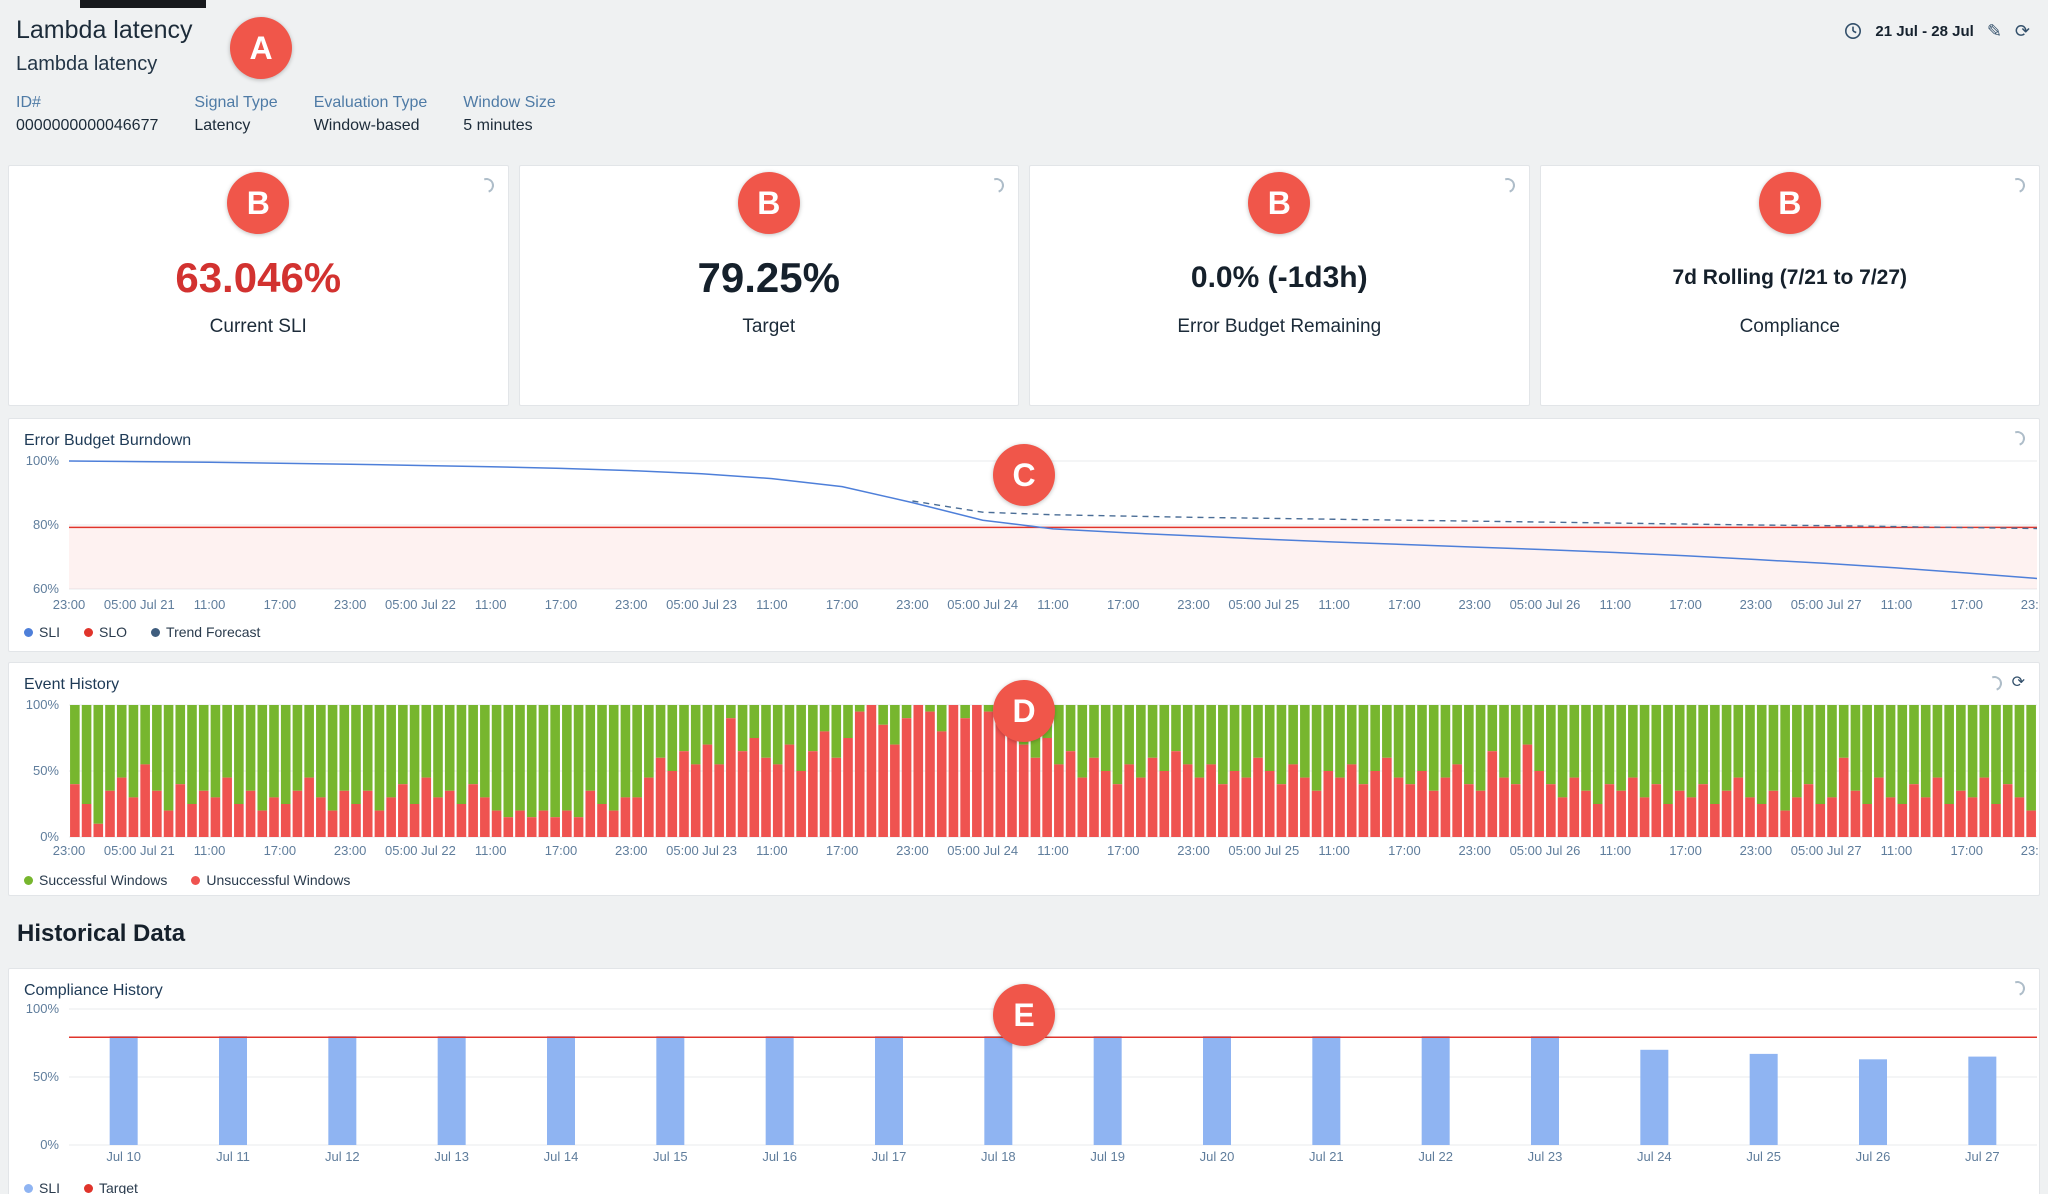 This screenshot has width=2048, height=1194. Describe the element at coordinates (1279, 277) in the screenshot. I see `stat-value: 0.0% (-1d3h)` at that location.